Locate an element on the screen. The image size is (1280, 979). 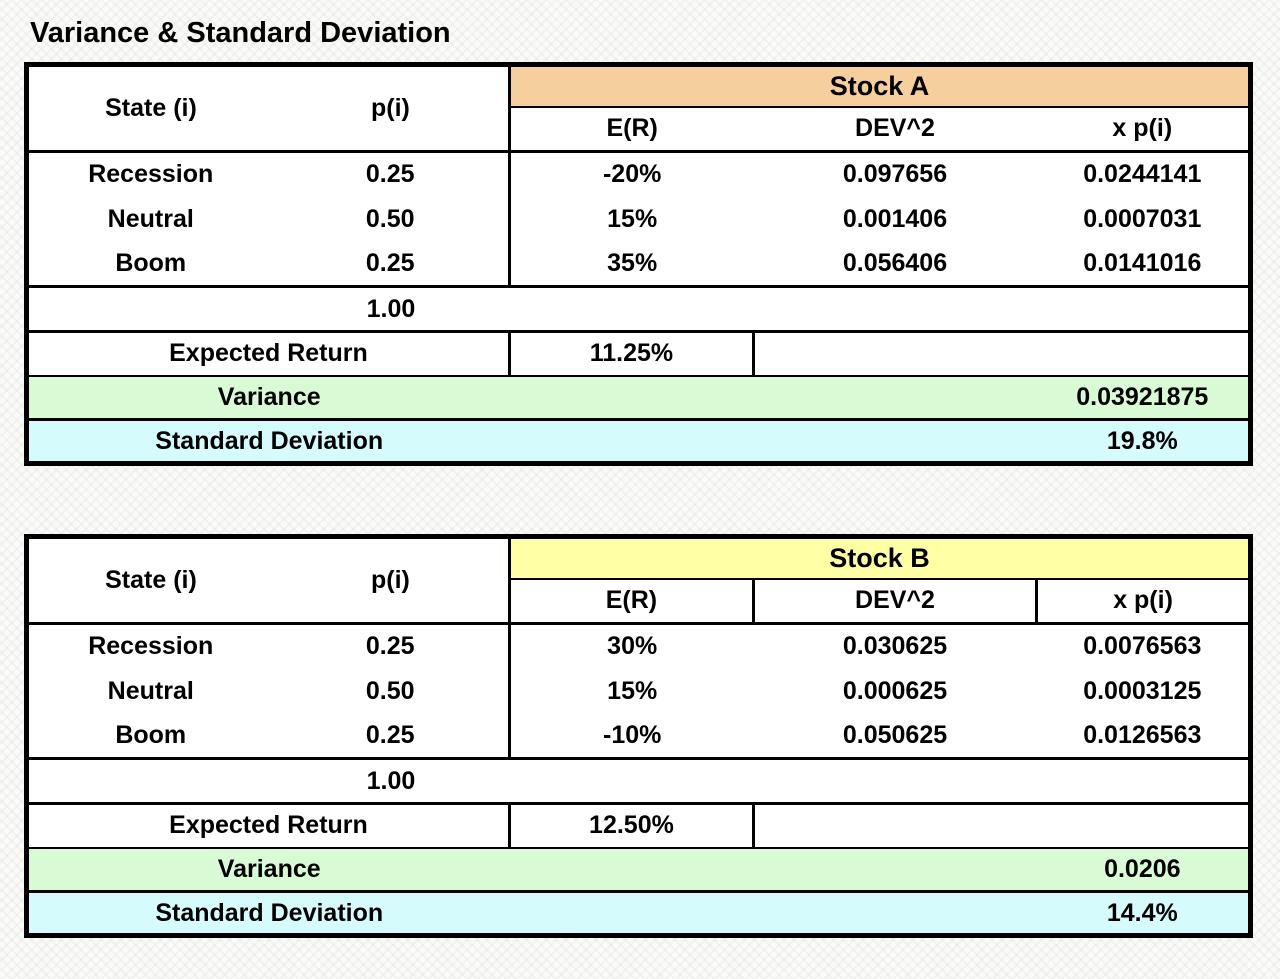
cell-dev2: 0.000625 is located at coordinates (895, 690).